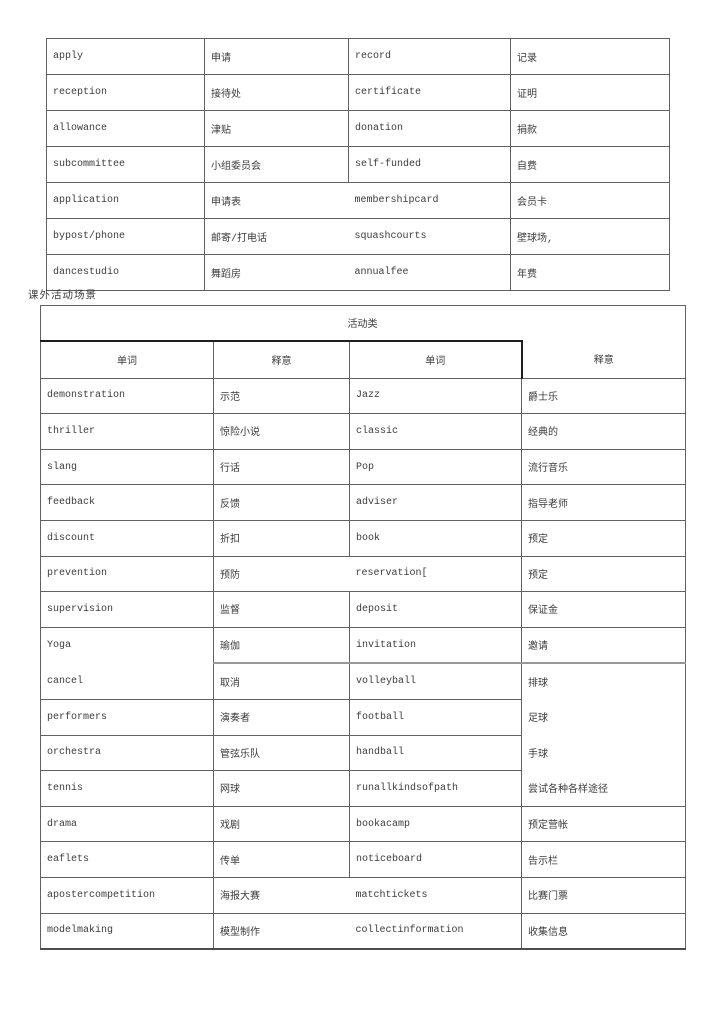 The height and width of the screenshot is (1018, 720). Describe the element at coordinates (127, 859) in the screenshot. I see `word-cell: eaflets` at that location.